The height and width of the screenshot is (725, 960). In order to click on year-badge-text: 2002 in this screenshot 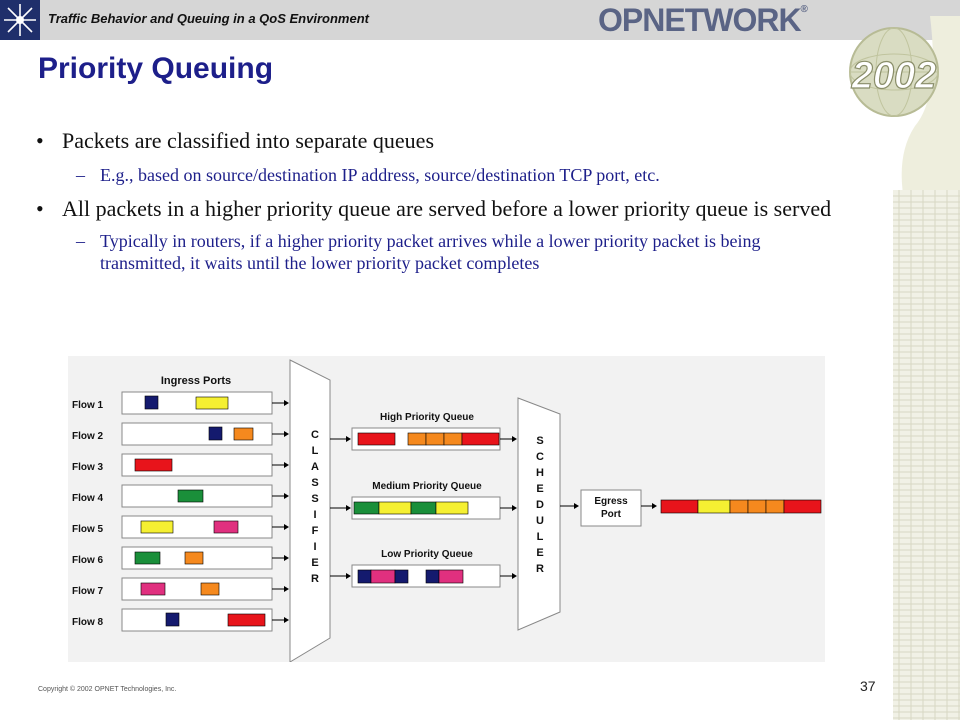, I will do `click(894, 76)`.